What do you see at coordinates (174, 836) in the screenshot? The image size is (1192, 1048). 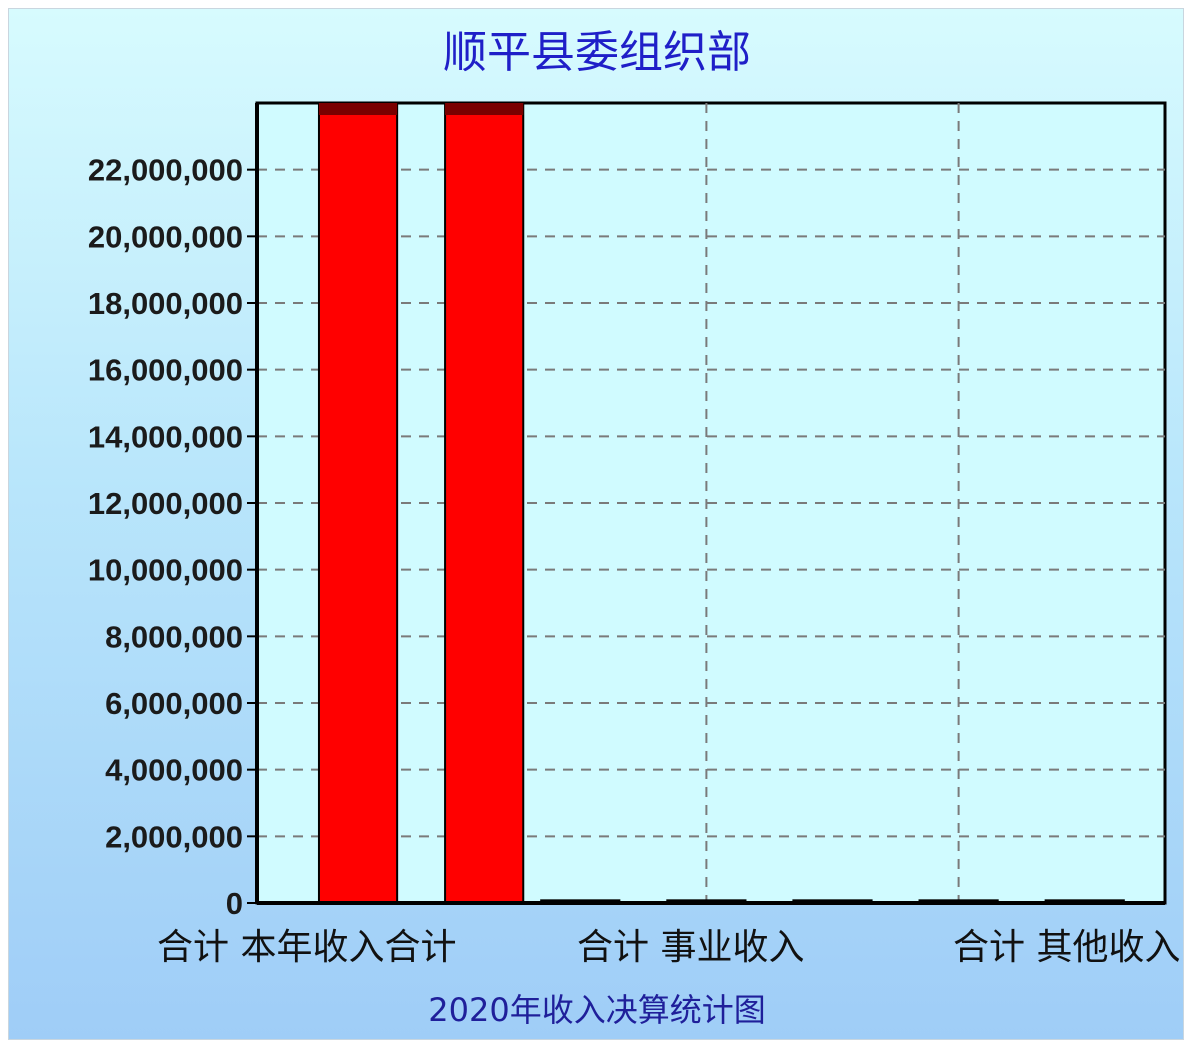 I see `y-tick-label: 2,000,000` at bounding box center [174, 836].